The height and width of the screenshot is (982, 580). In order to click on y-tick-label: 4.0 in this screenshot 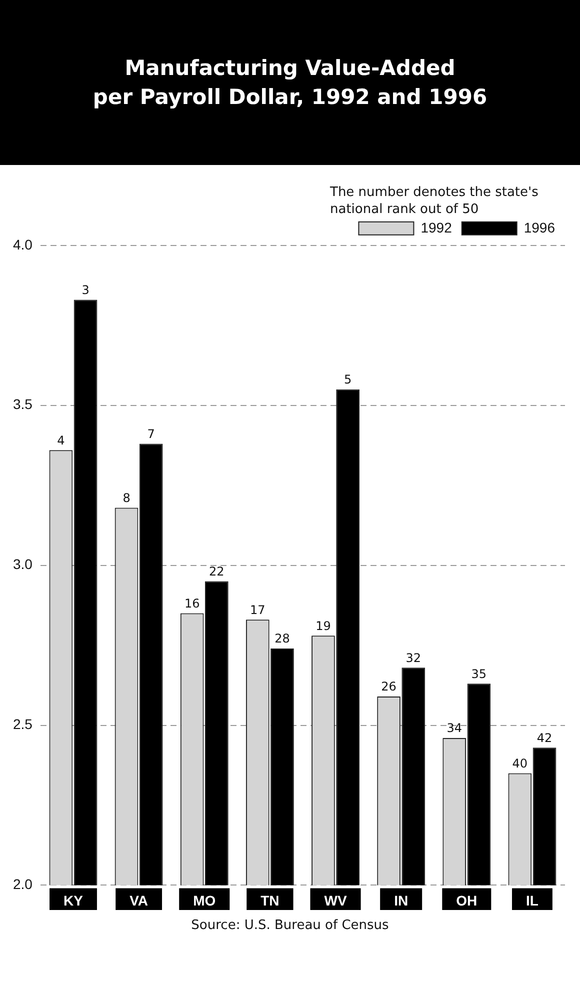, I will do `click(22, 244)`.